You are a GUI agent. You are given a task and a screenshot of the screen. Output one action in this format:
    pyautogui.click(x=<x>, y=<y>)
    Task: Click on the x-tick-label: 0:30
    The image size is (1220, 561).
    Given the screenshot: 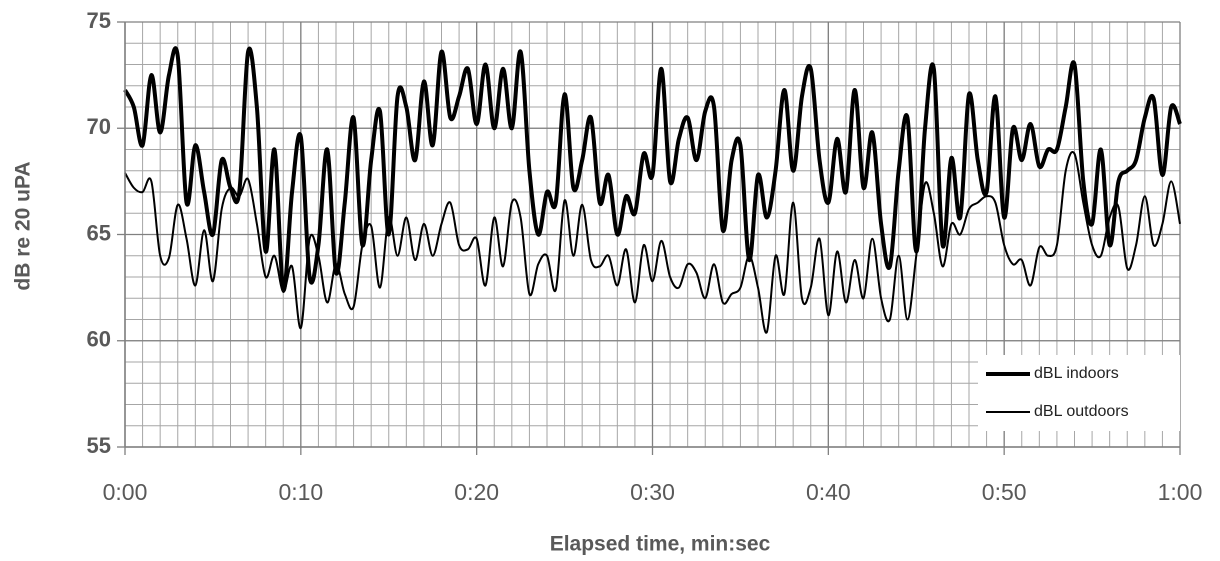 What is the action you would take?
    pyautogui.click(x=652, y=492)
    